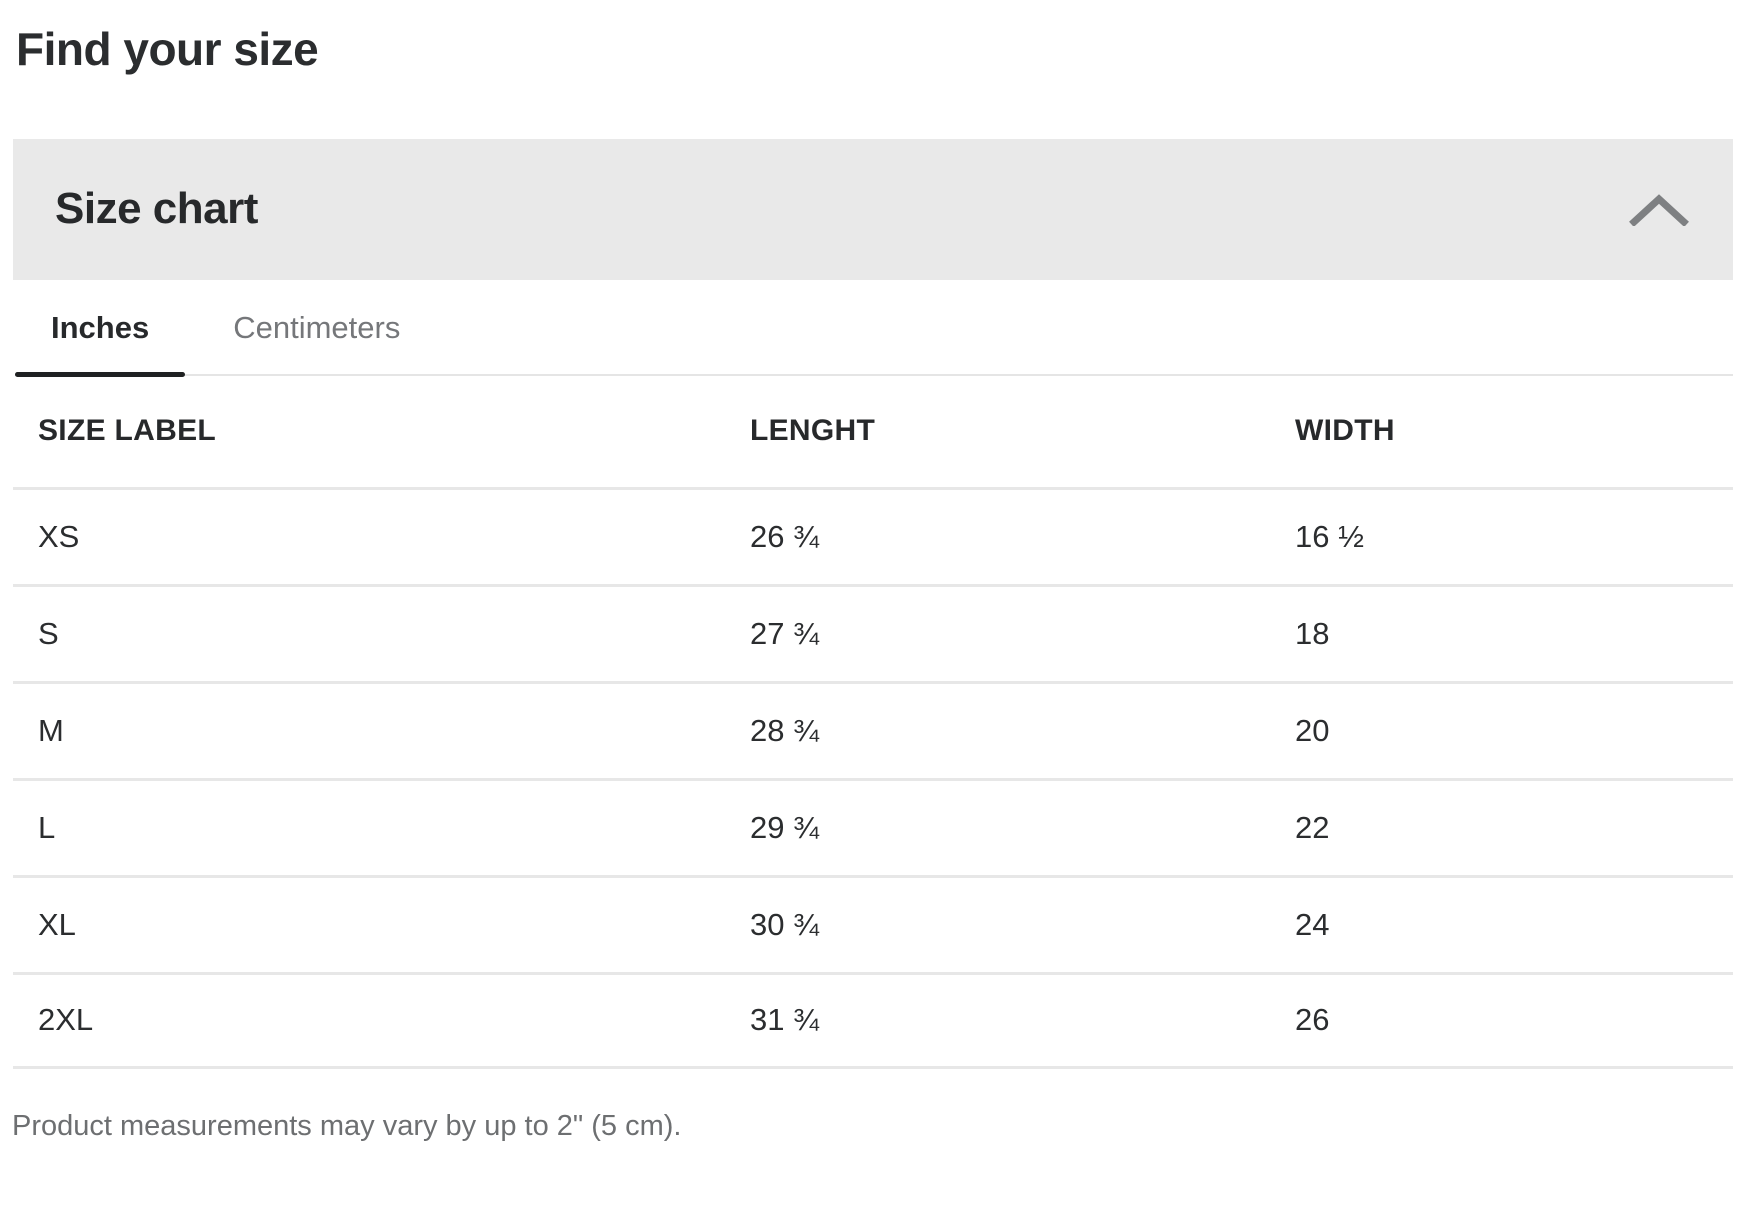 Image resolution: width=1754 pixels, height=1208 pixels. Describe the element at coordinates (59, 536) in the screenshot. I see `cell-size: XS` at that location.